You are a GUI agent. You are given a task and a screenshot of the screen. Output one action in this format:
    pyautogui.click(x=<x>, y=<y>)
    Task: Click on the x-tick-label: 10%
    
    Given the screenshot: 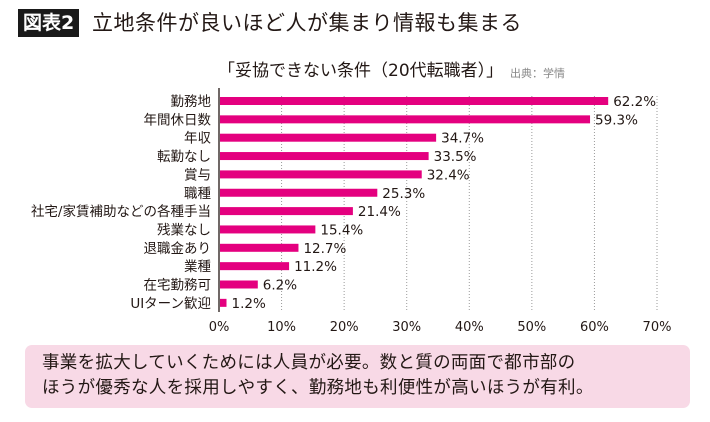 What is the action you would take?
    pyautogui.click(x=281, y=327)
    